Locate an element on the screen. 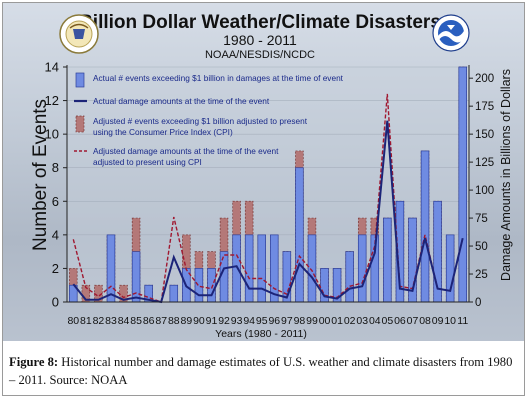 The width and height of the screenshot is (529, 400). x-tick-label: 06 is located at coordinates (400, 321).